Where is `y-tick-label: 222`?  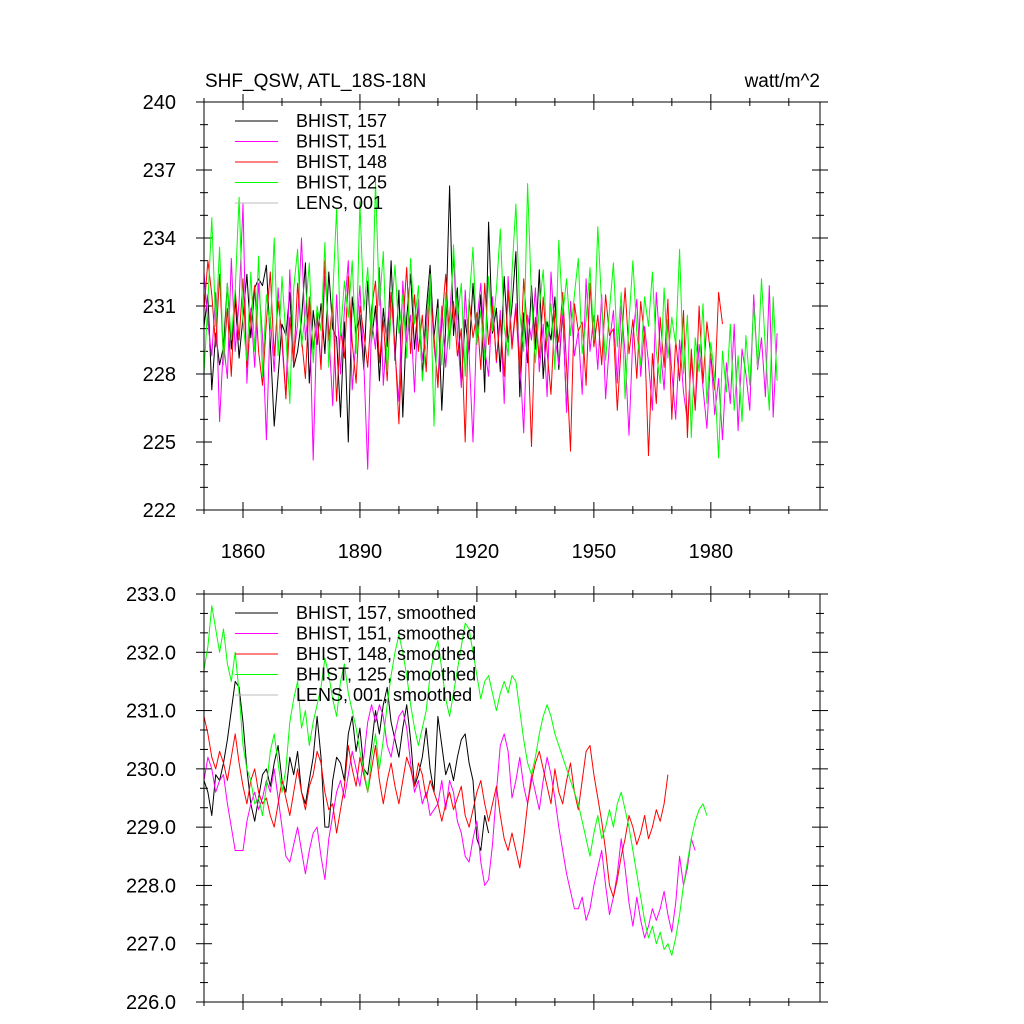
y-tick-label: 222 is located at coordinates (159, 511).